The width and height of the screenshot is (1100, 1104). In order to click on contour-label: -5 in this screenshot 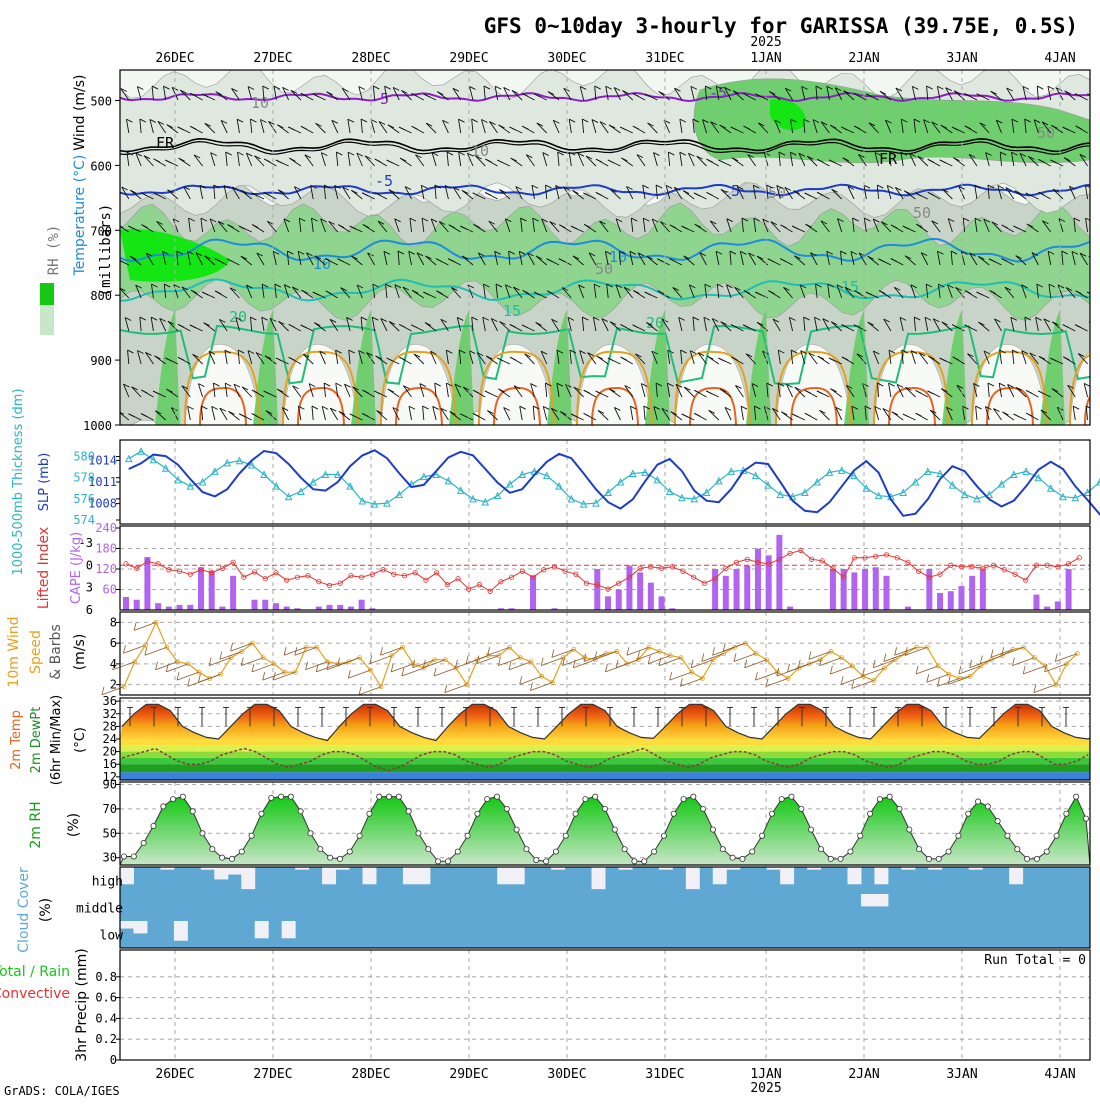, I will do `click(384, 181)`.